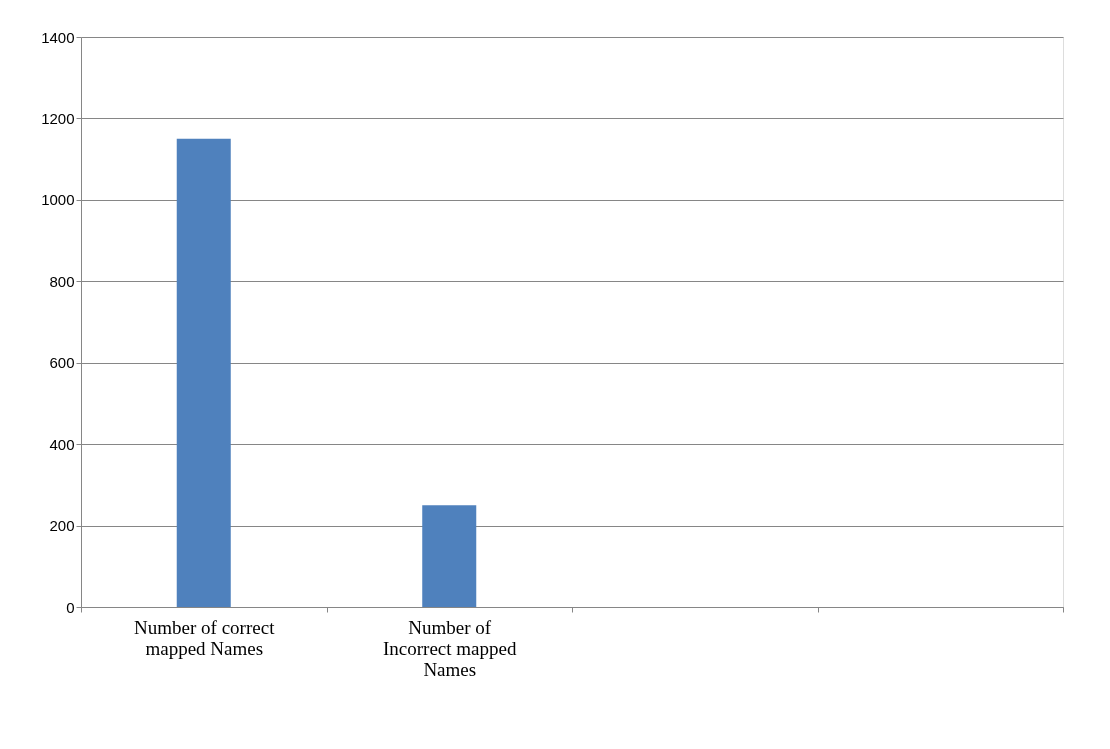  Describe the element at coordinates (58, 200) in the screenshot. I see `y-tick-label: 1000` at that location.